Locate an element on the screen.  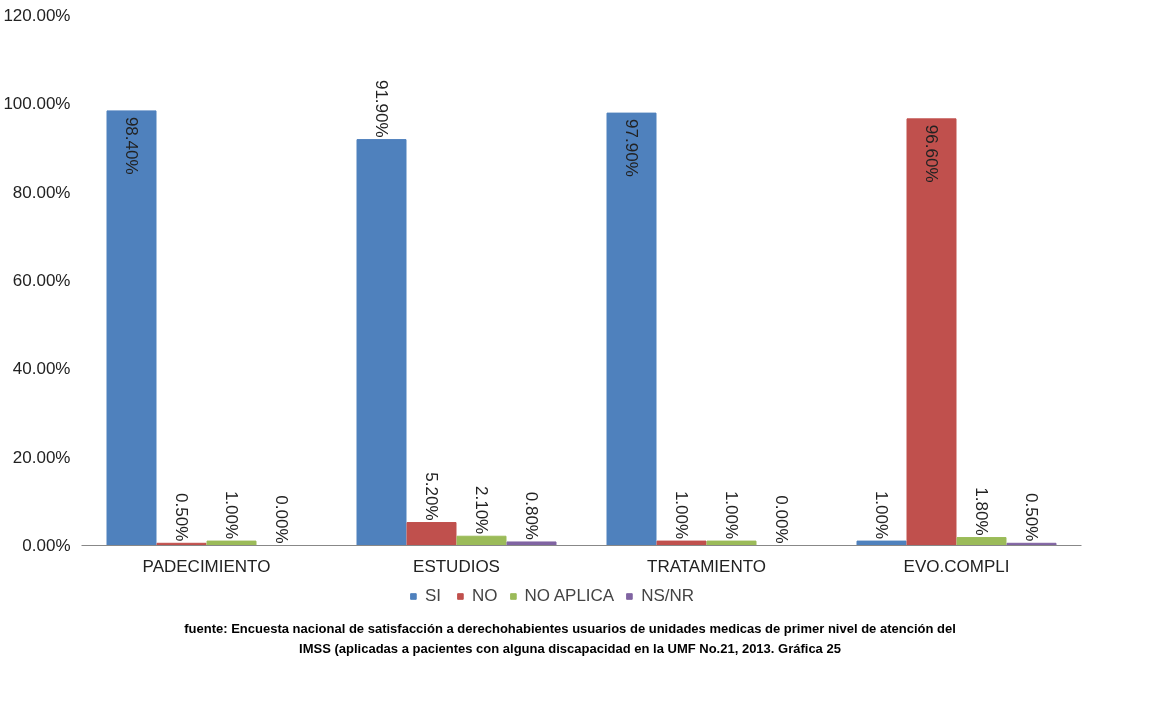
legend-label: NS/NR is located at coordinates (668, 596).